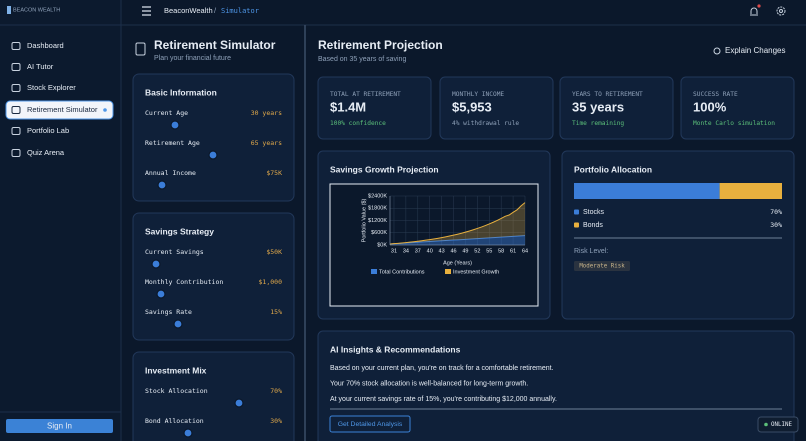 The width and height of the screenshot is (806, 441). What do you see at coordinates (192, 58) in the screenshot?
I see `simulator-subtitle: Plan your financial future` at bounding box center [192, 58].